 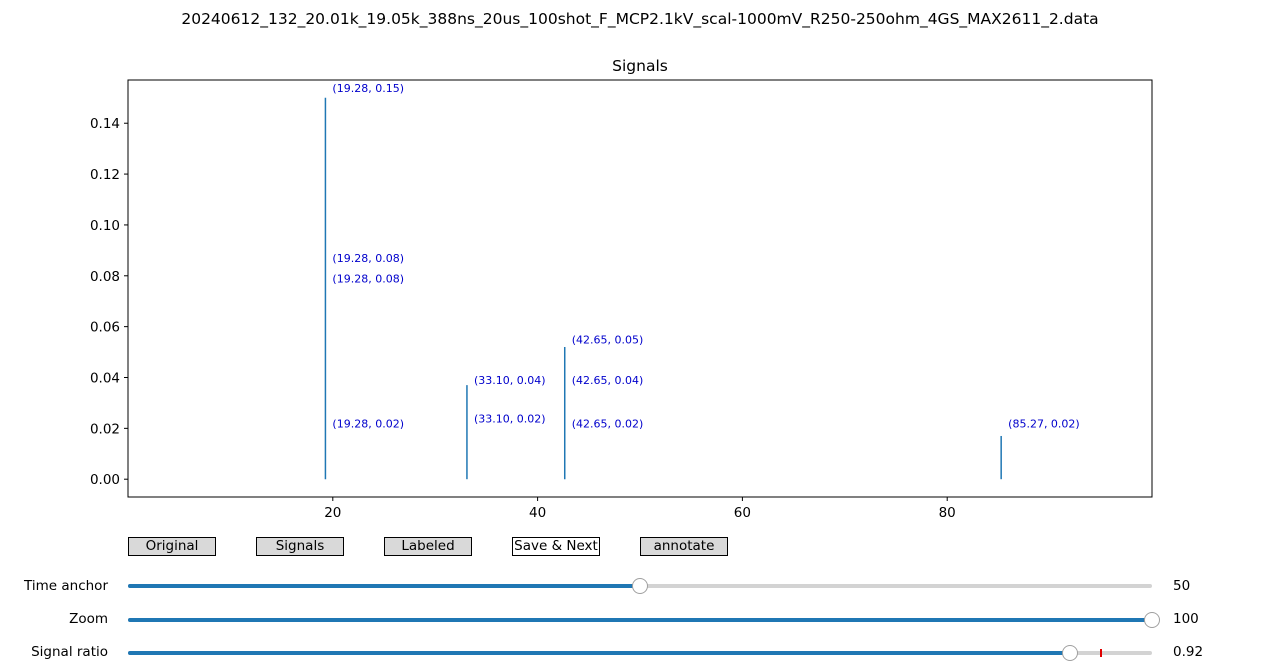 What do you see at coordinates (1152, 620) in the screenshot?
I see `zoom-handle` at bounding box center [1152, 620].